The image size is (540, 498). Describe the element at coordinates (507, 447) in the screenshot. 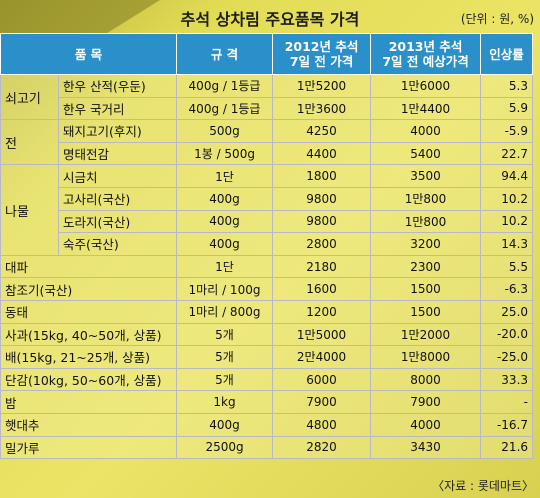

I see `increase-rate: 21.6` at that location.